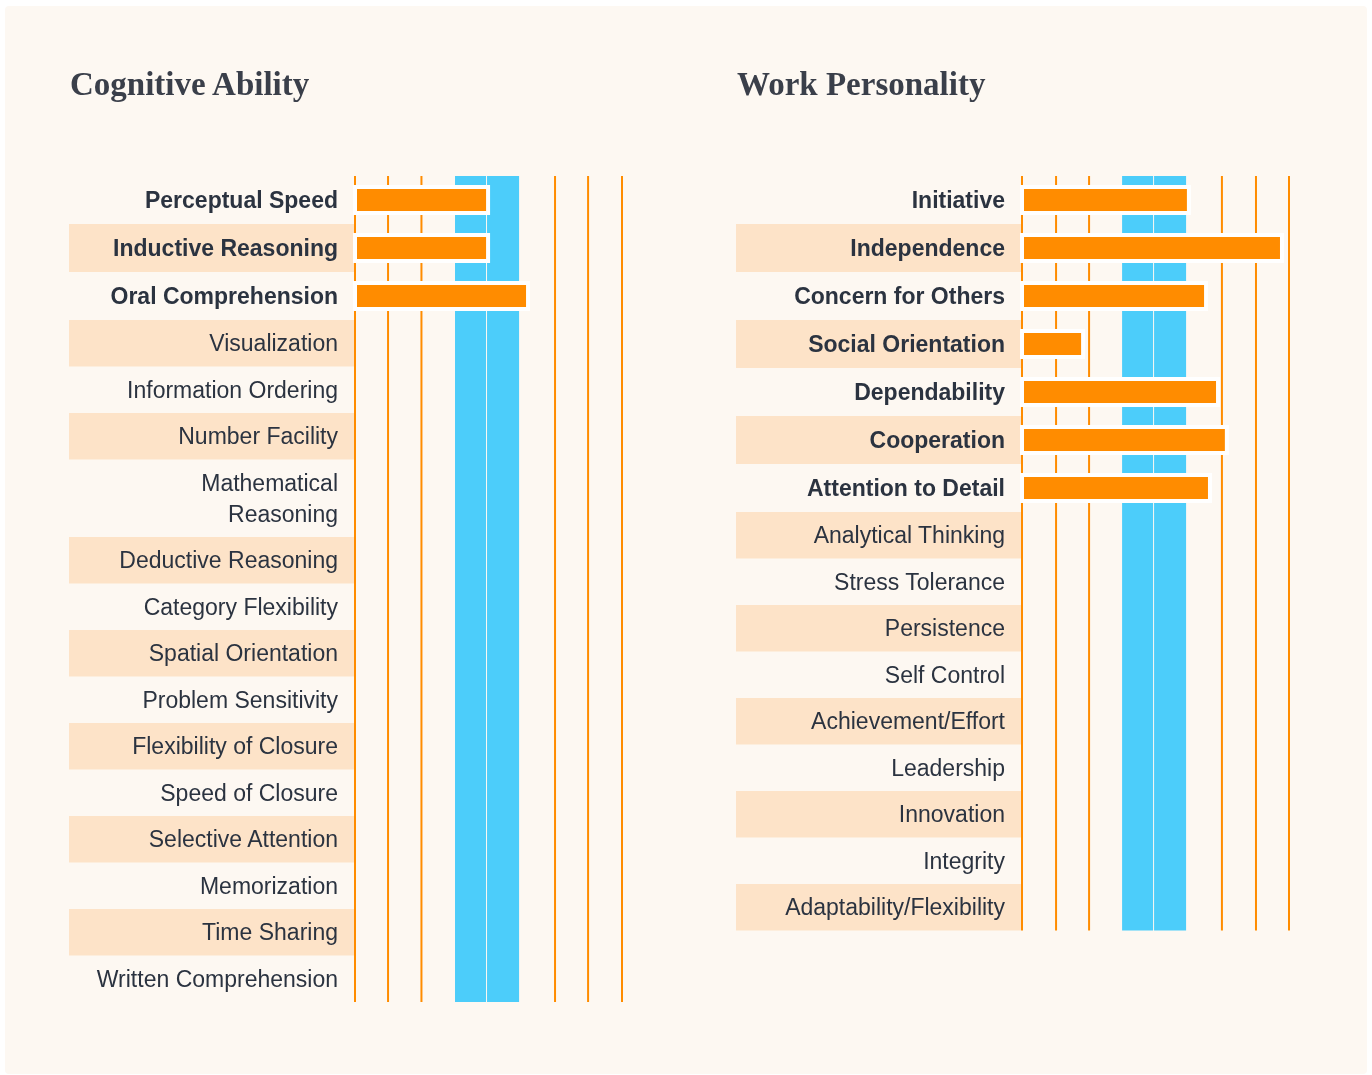 This screenshot has height=1075, width=1372. I want to click on y-tick-label: Number Facility, so click(258, 436).